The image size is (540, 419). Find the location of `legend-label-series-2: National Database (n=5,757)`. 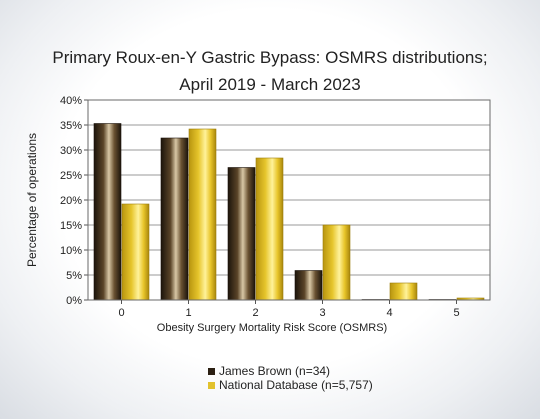

legend-label-series-2: National Database (n=5,757) is located at coordinates (296, 385).